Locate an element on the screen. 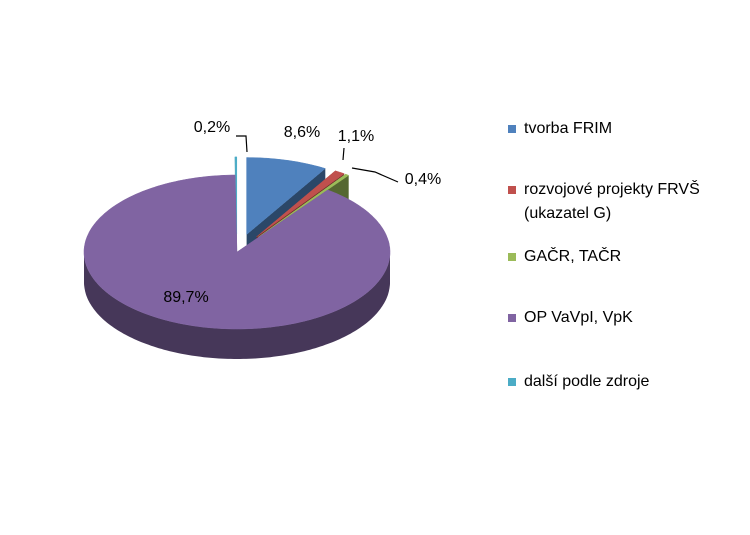 The width and height of the screenshot is (750, 535). legend-label: GAČR, TAČR is located at coordinates (573, 256).